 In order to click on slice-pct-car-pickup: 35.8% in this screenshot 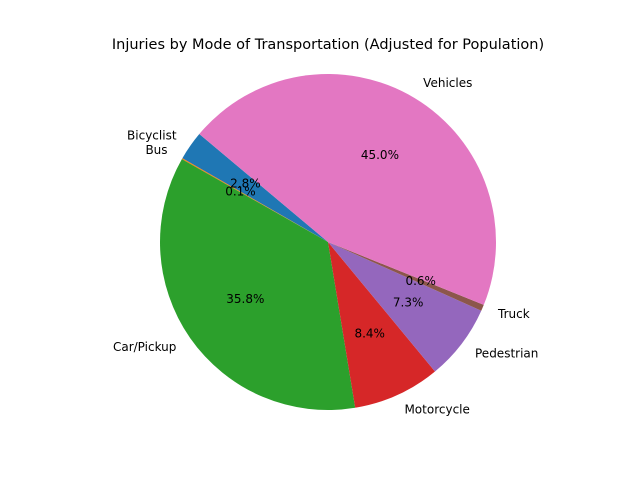, I will do `click(245, 299)`.